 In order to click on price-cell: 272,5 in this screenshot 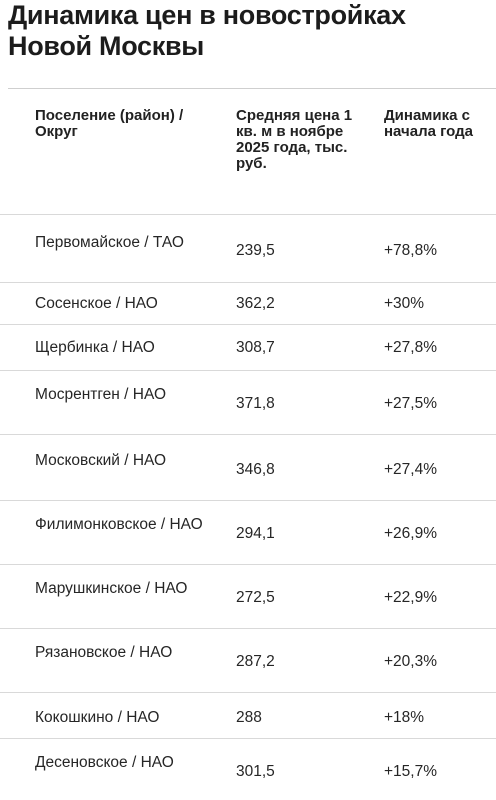, I will do `click(255, 597)`.